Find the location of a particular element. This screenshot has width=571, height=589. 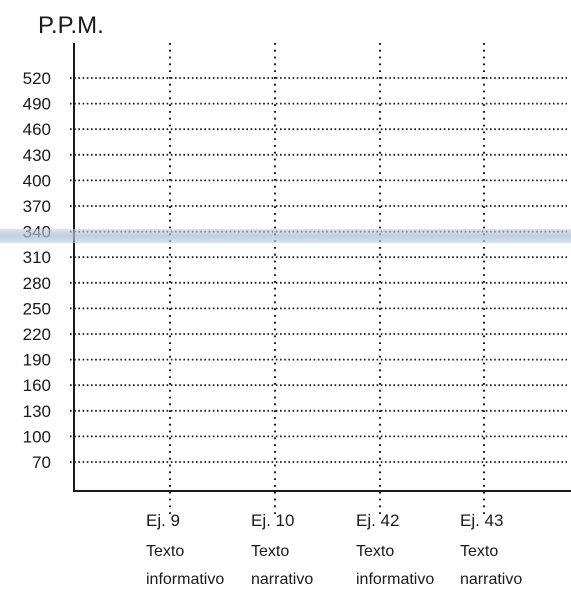

y-tick-label-430: 430 is located at coordinates (37, 155).